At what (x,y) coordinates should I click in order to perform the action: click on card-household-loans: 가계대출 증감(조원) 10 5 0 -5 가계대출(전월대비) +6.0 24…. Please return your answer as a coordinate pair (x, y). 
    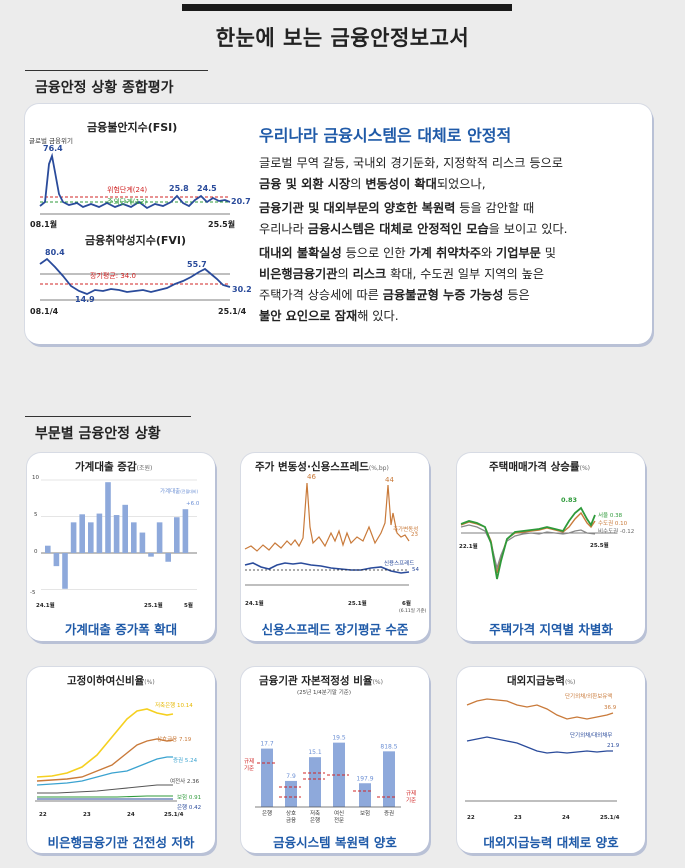
    Looking at the image, I should click on (121, 547).